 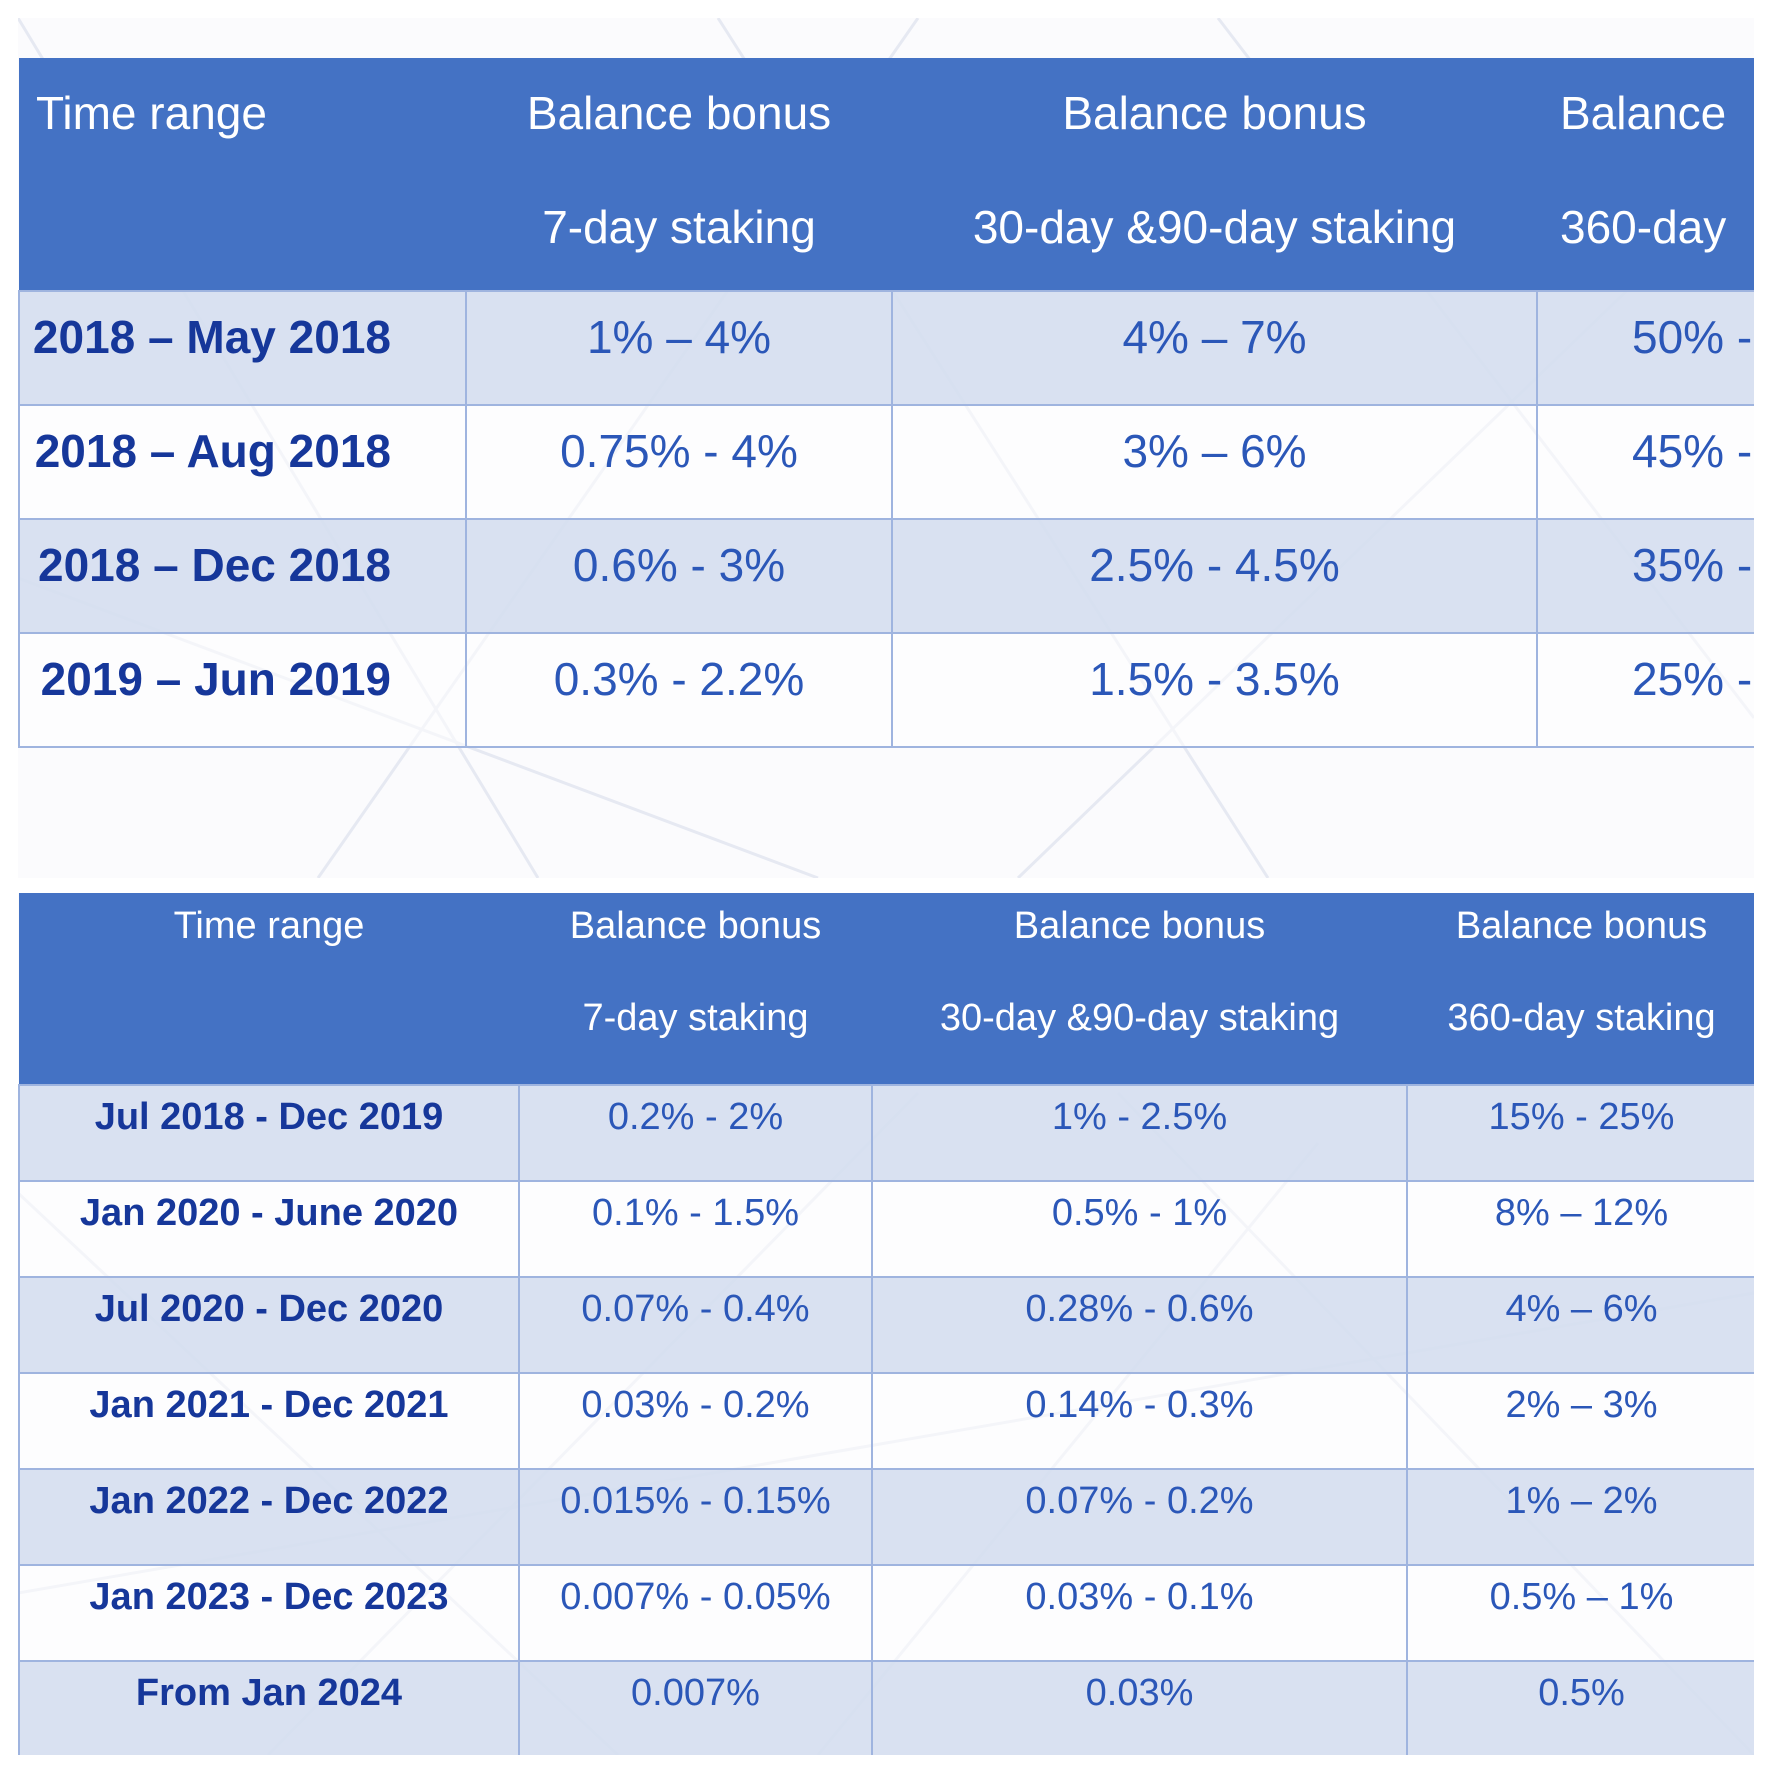 What do you see at coordinates (242, 348) in the screenshot?
I see `time-range-cell: 2018 – May 2018` at bounding box center [242, 348].